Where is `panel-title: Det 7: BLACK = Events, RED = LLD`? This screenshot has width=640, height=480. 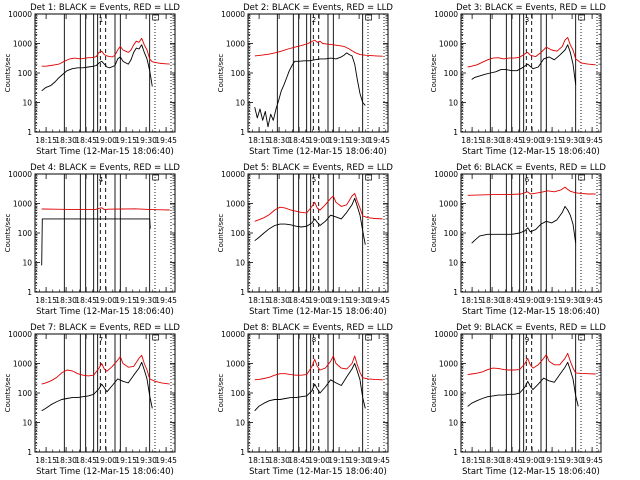
panel-title: Det 7: BLACK = Events, RED = LLD is located at coordinates (105, 328).